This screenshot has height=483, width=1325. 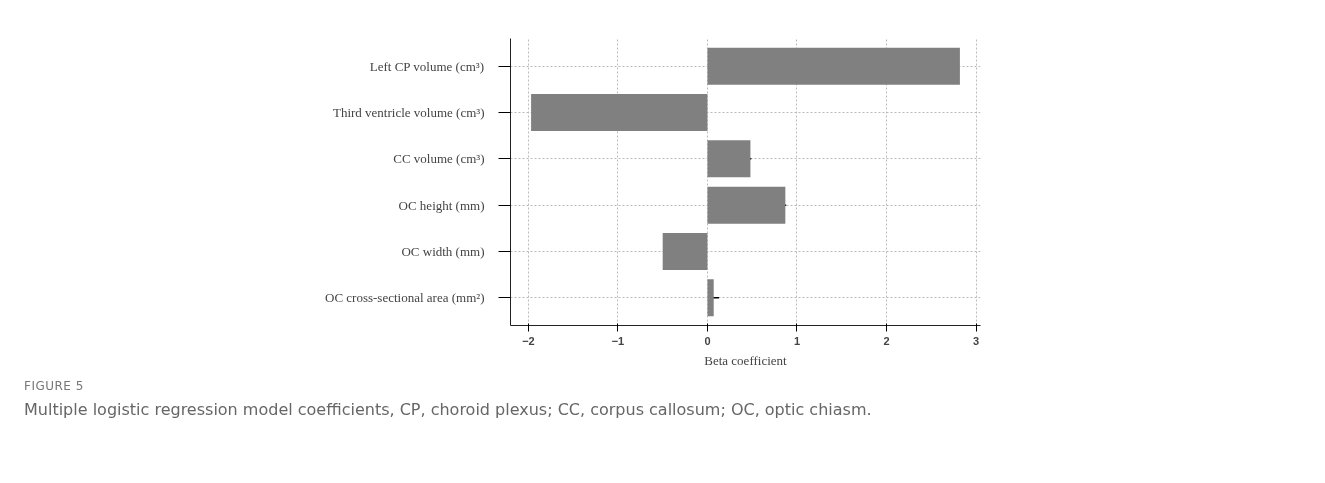 What do you see at coordinates (886, 340) in the screenshot?
I see `x-tick-label: 2` at bounding box center [886, 340].